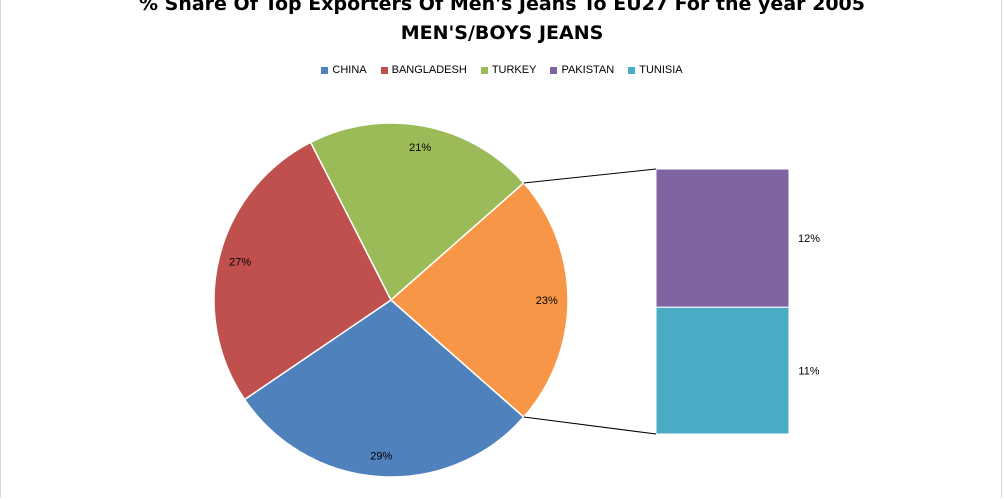 The image size is (1004, 500). I want to click on legend-item-china: CHINA, so click(344, 70).